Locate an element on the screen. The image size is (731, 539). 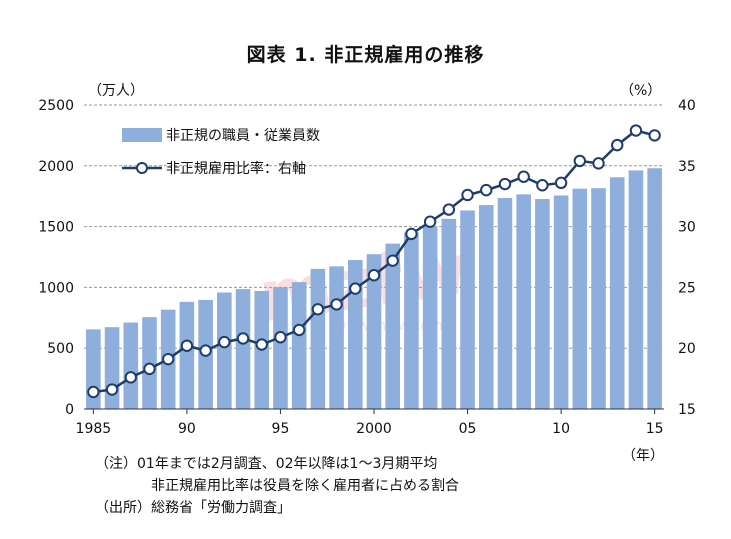
point-2005 is located at coordinates (467, 195).